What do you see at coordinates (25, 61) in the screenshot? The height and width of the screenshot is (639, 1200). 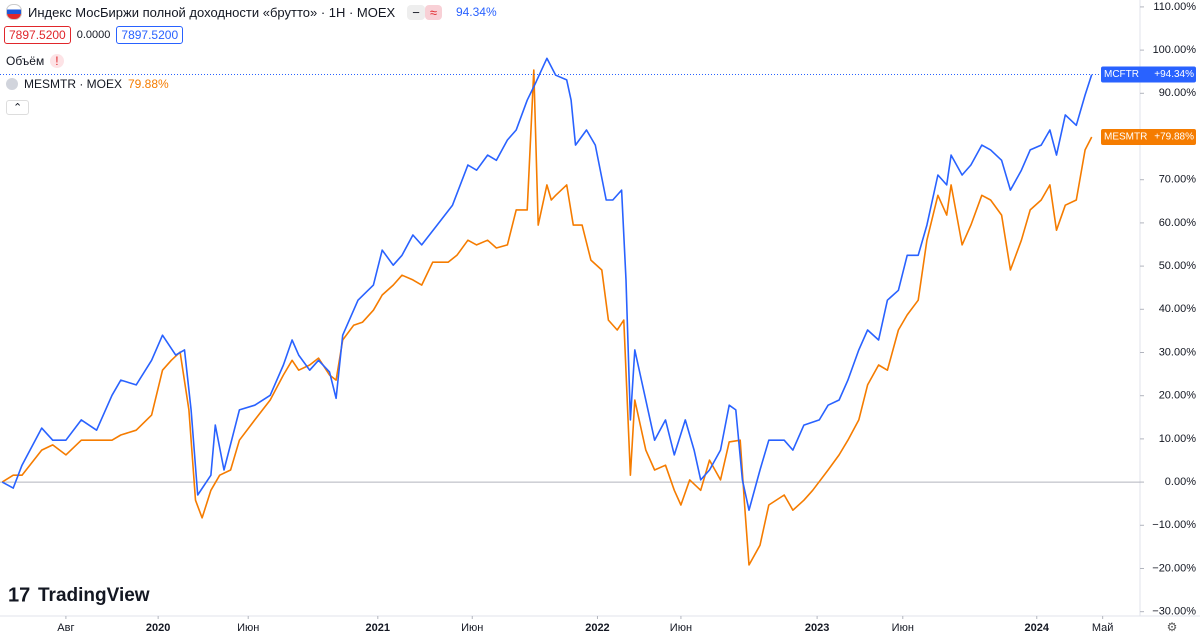 I see `volume-label: Объём` at bounding box center [25, 61].